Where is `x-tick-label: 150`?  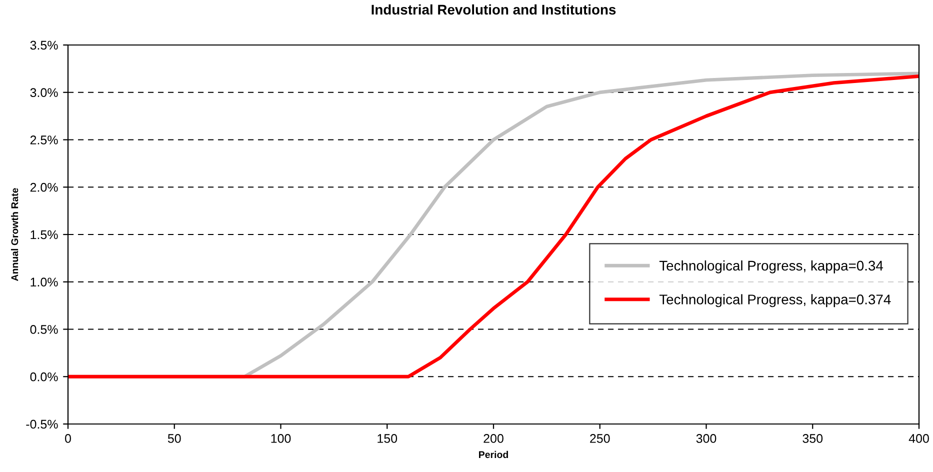
x-tick-label: 150 is located at coordinates (388, 438).